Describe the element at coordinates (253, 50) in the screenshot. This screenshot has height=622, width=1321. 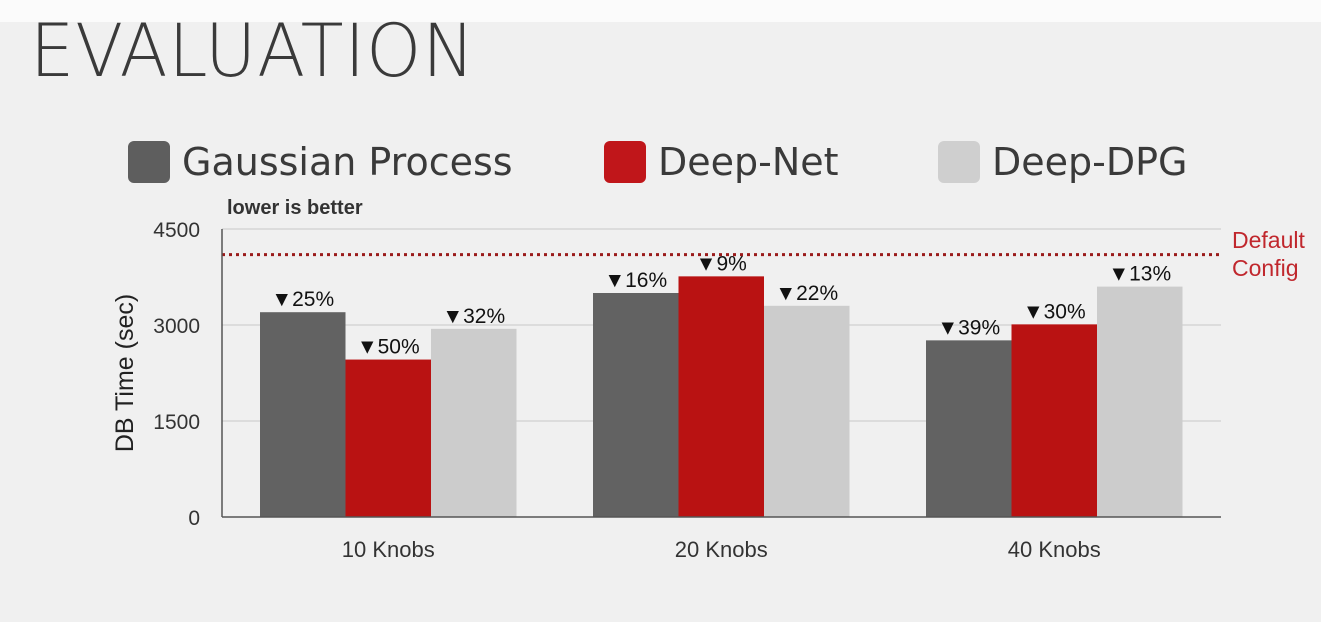
I see `slide-title: EVALUATION` at that location.